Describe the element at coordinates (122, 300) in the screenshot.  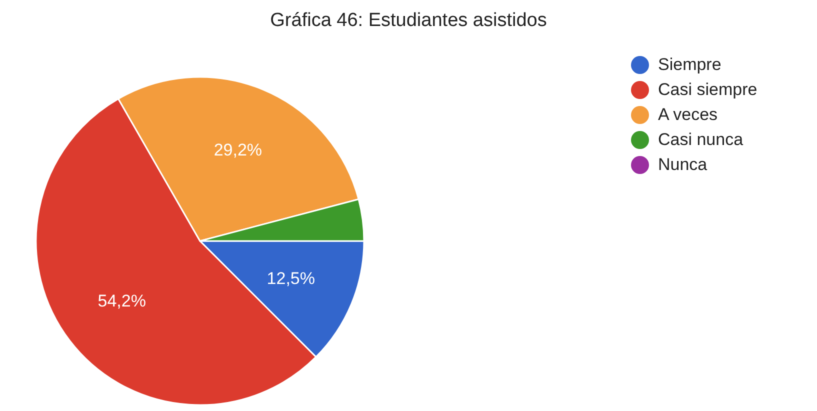
I see `data-label: 54,2%` at that location.